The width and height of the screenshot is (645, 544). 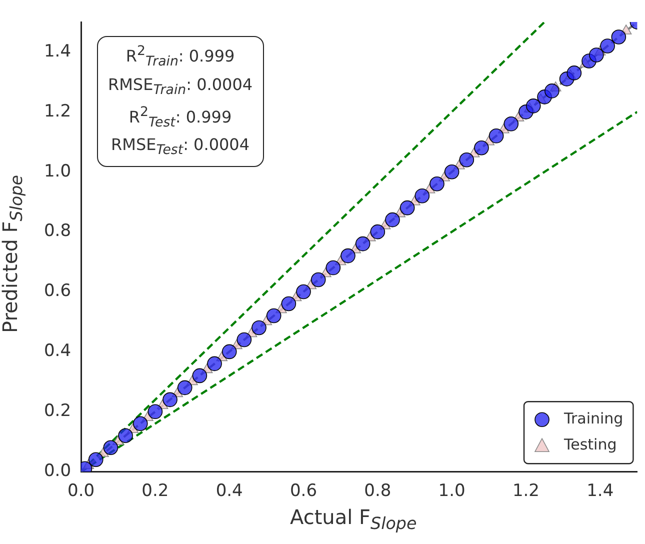 I want to click on y-tick-label: 1.0, so click(x=58, y=171).